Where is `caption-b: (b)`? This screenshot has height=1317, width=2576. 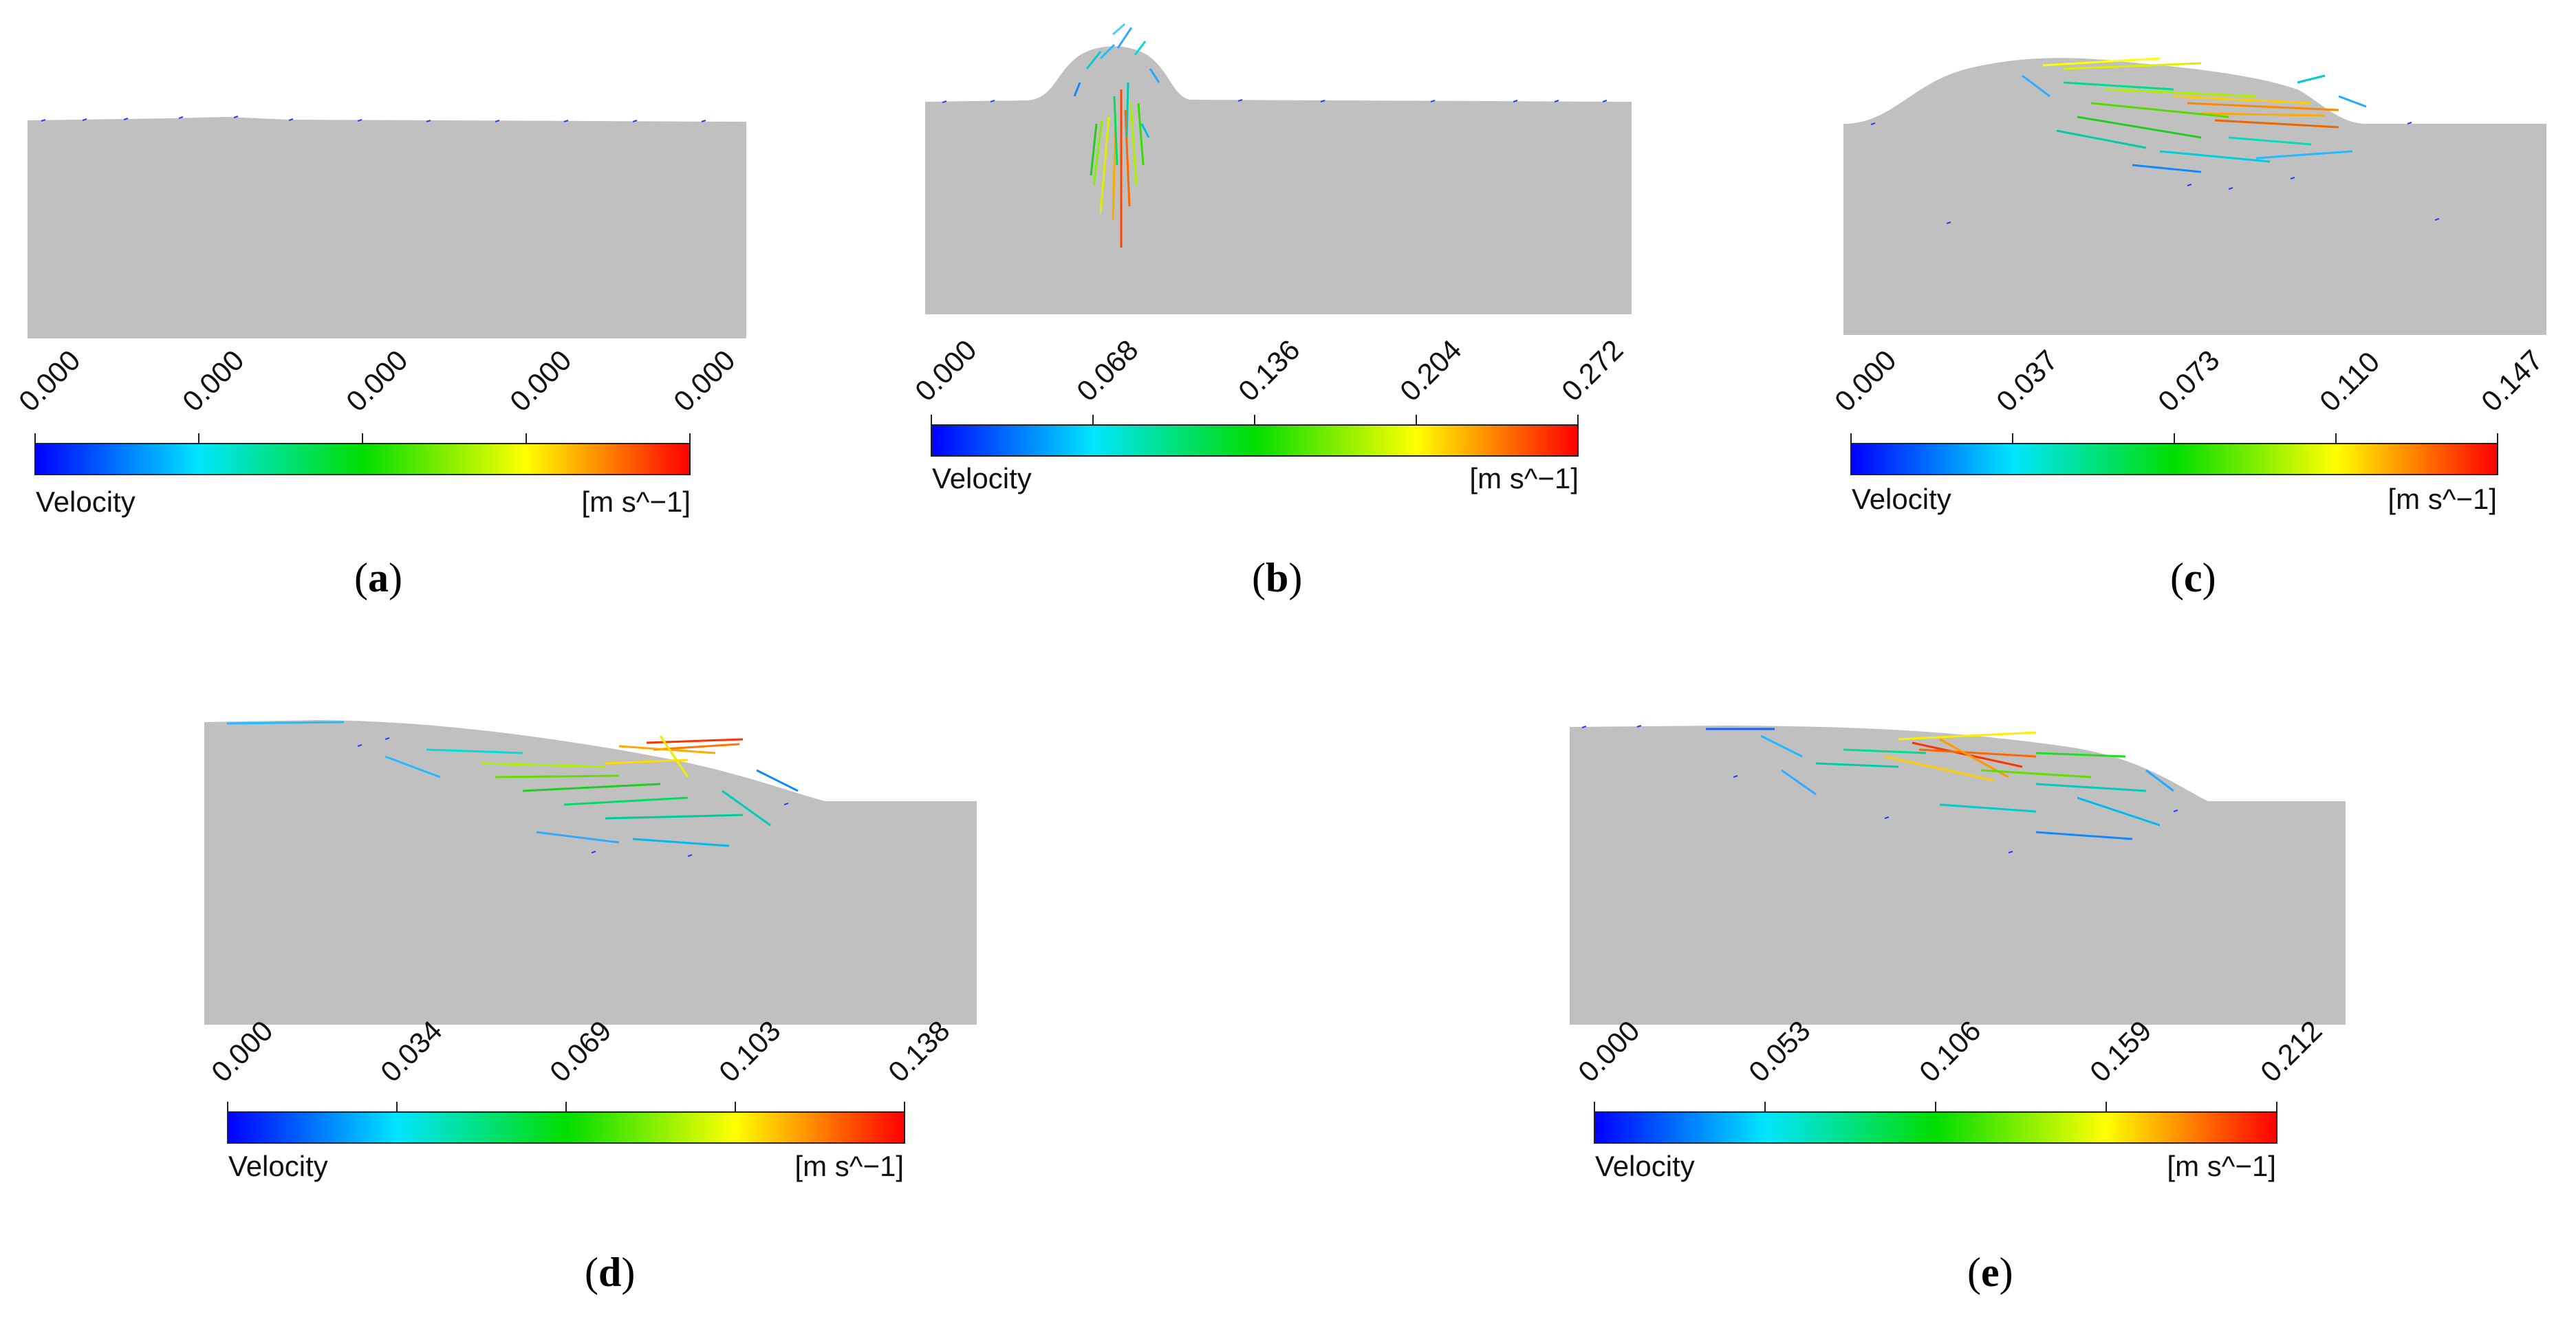 caption-b: (b) is located at coordinates (1277, 577).